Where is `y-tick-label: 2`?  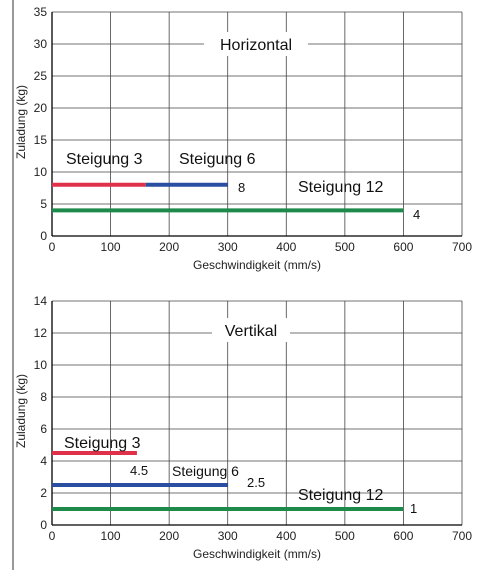
y-tick-label: 2 is located at coordinates (43, 493).